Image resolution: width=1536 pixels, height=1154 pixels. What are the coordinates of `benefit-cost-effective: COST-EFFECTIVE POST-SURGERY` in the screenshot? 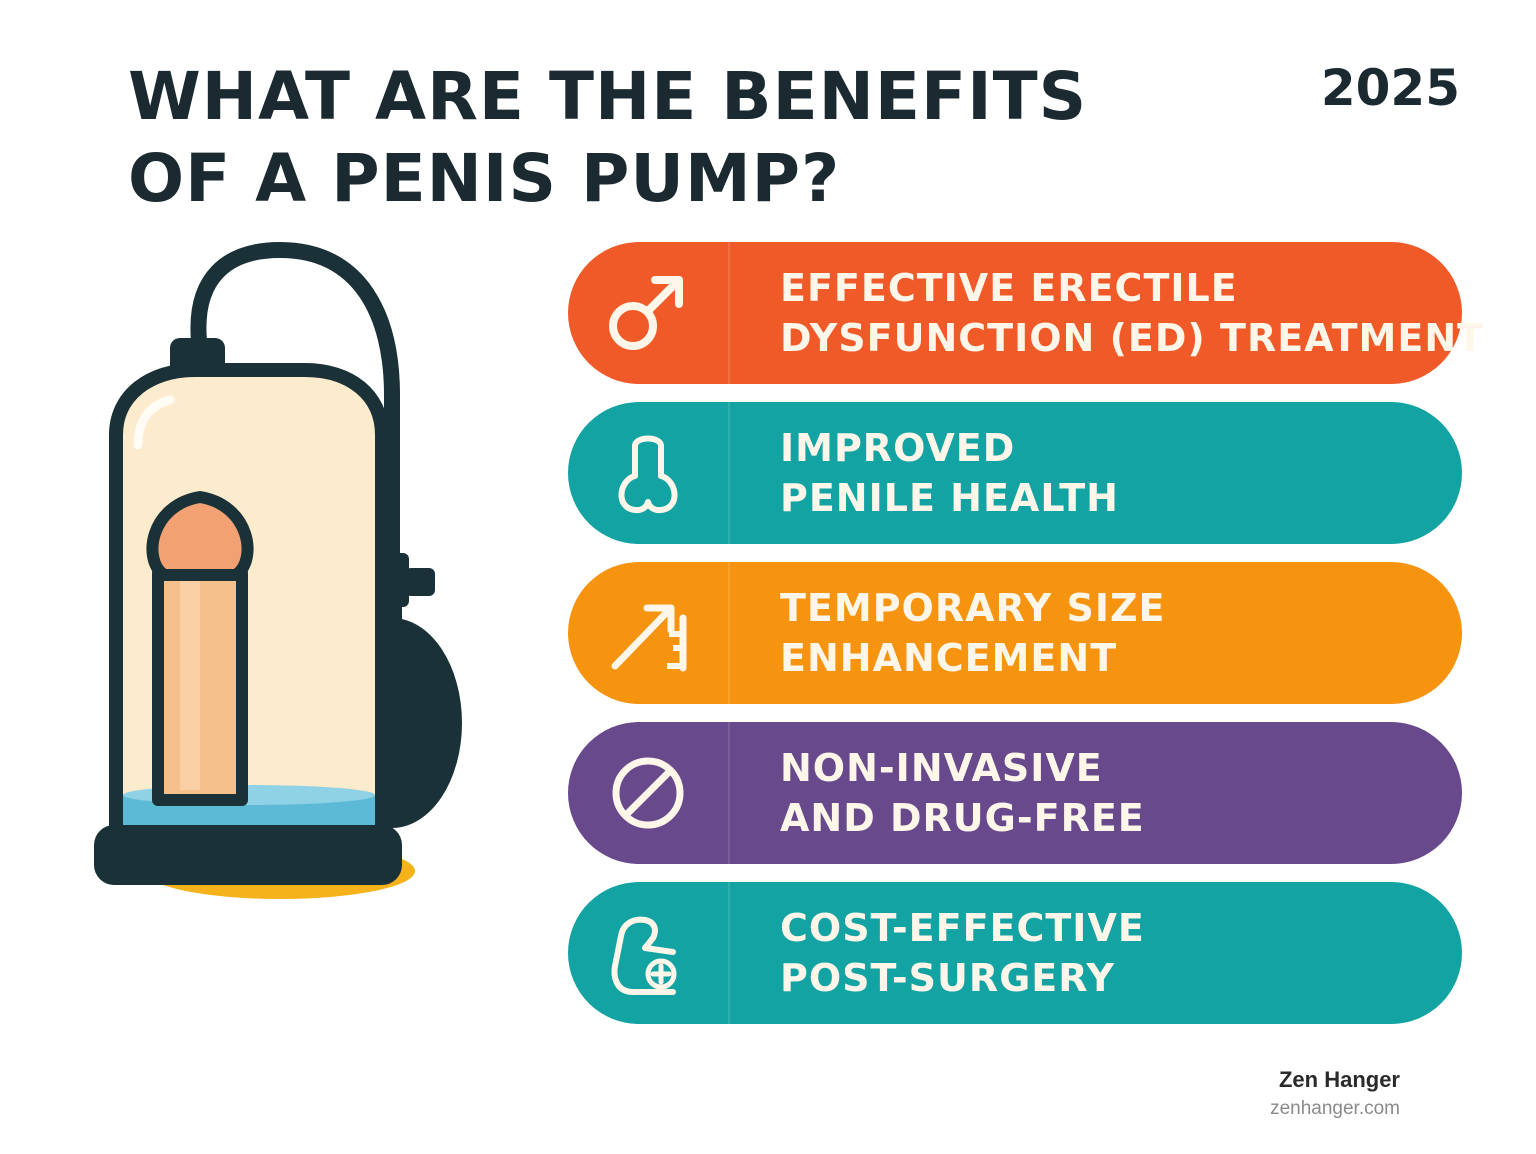 It's located at (1015, 953).